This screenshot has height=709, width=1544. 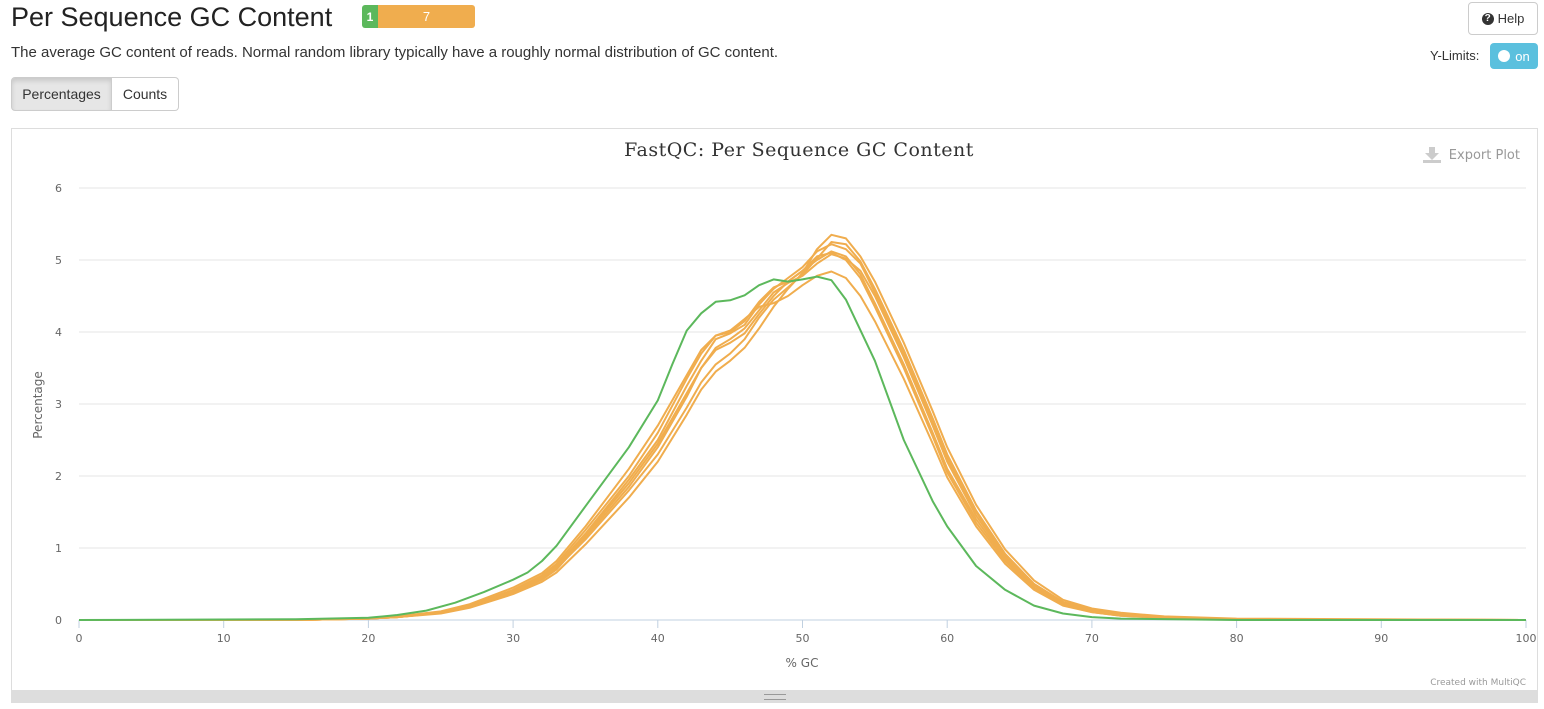 What do you see at coordinates (1237, 638) in the screenshot?
I see `x-tick-label: 80` at bounding box center [1237, 638].